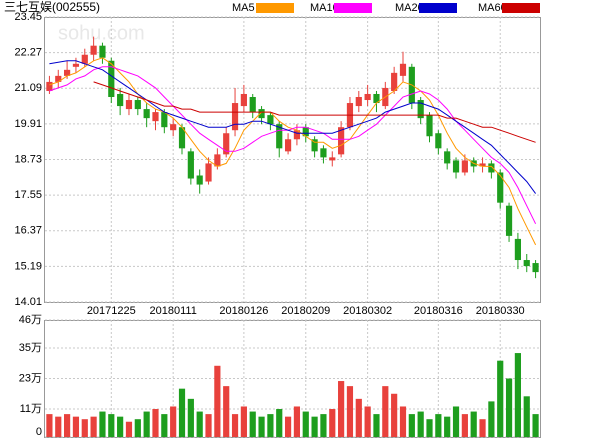 Image resolution: width=600 pixels, height=440 pixels. Describe the element at coordinates (409, 8) in the screenshot. I see `legend-label: MA20` at that location.